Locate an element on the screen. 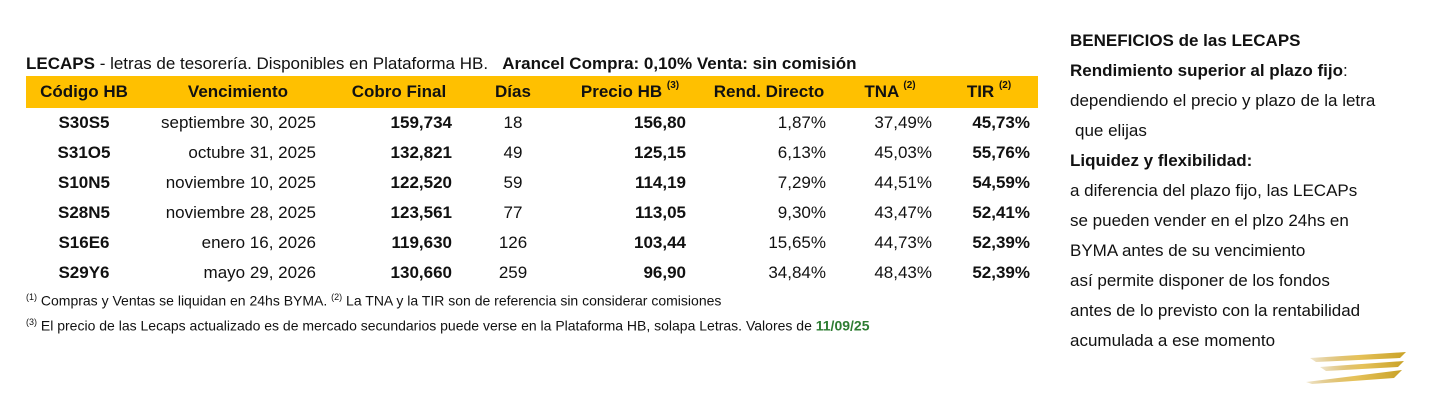 This screenshot has height=406, width=1432. cell-code: S16E6 is located at coordinates (84, 242).